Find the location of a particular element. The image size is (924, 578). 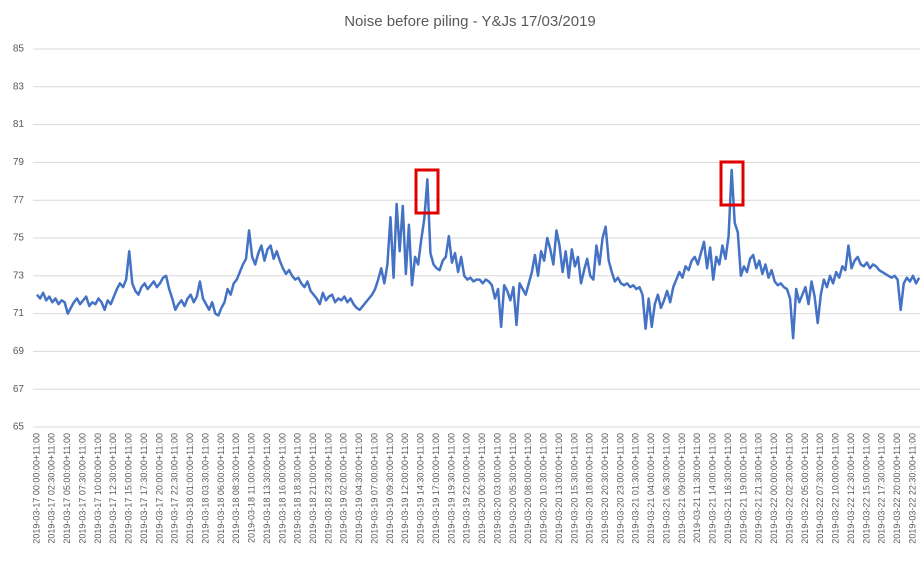

x-tick-label: 2019-03-22 02:30:00+11:00 is located at coordinates (789, 488).